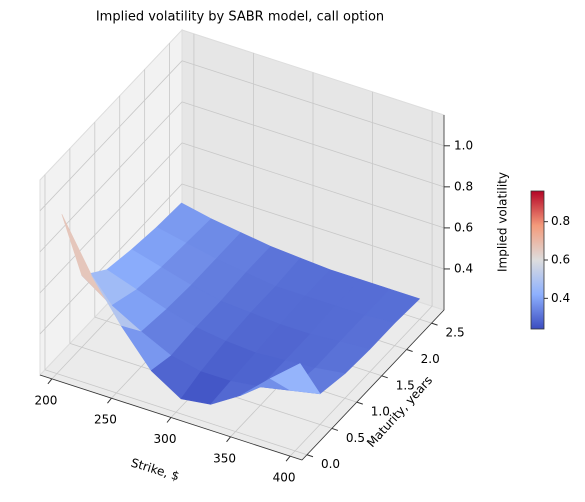  I want to click on y-tick-label: 2.5, so click(455, 333).